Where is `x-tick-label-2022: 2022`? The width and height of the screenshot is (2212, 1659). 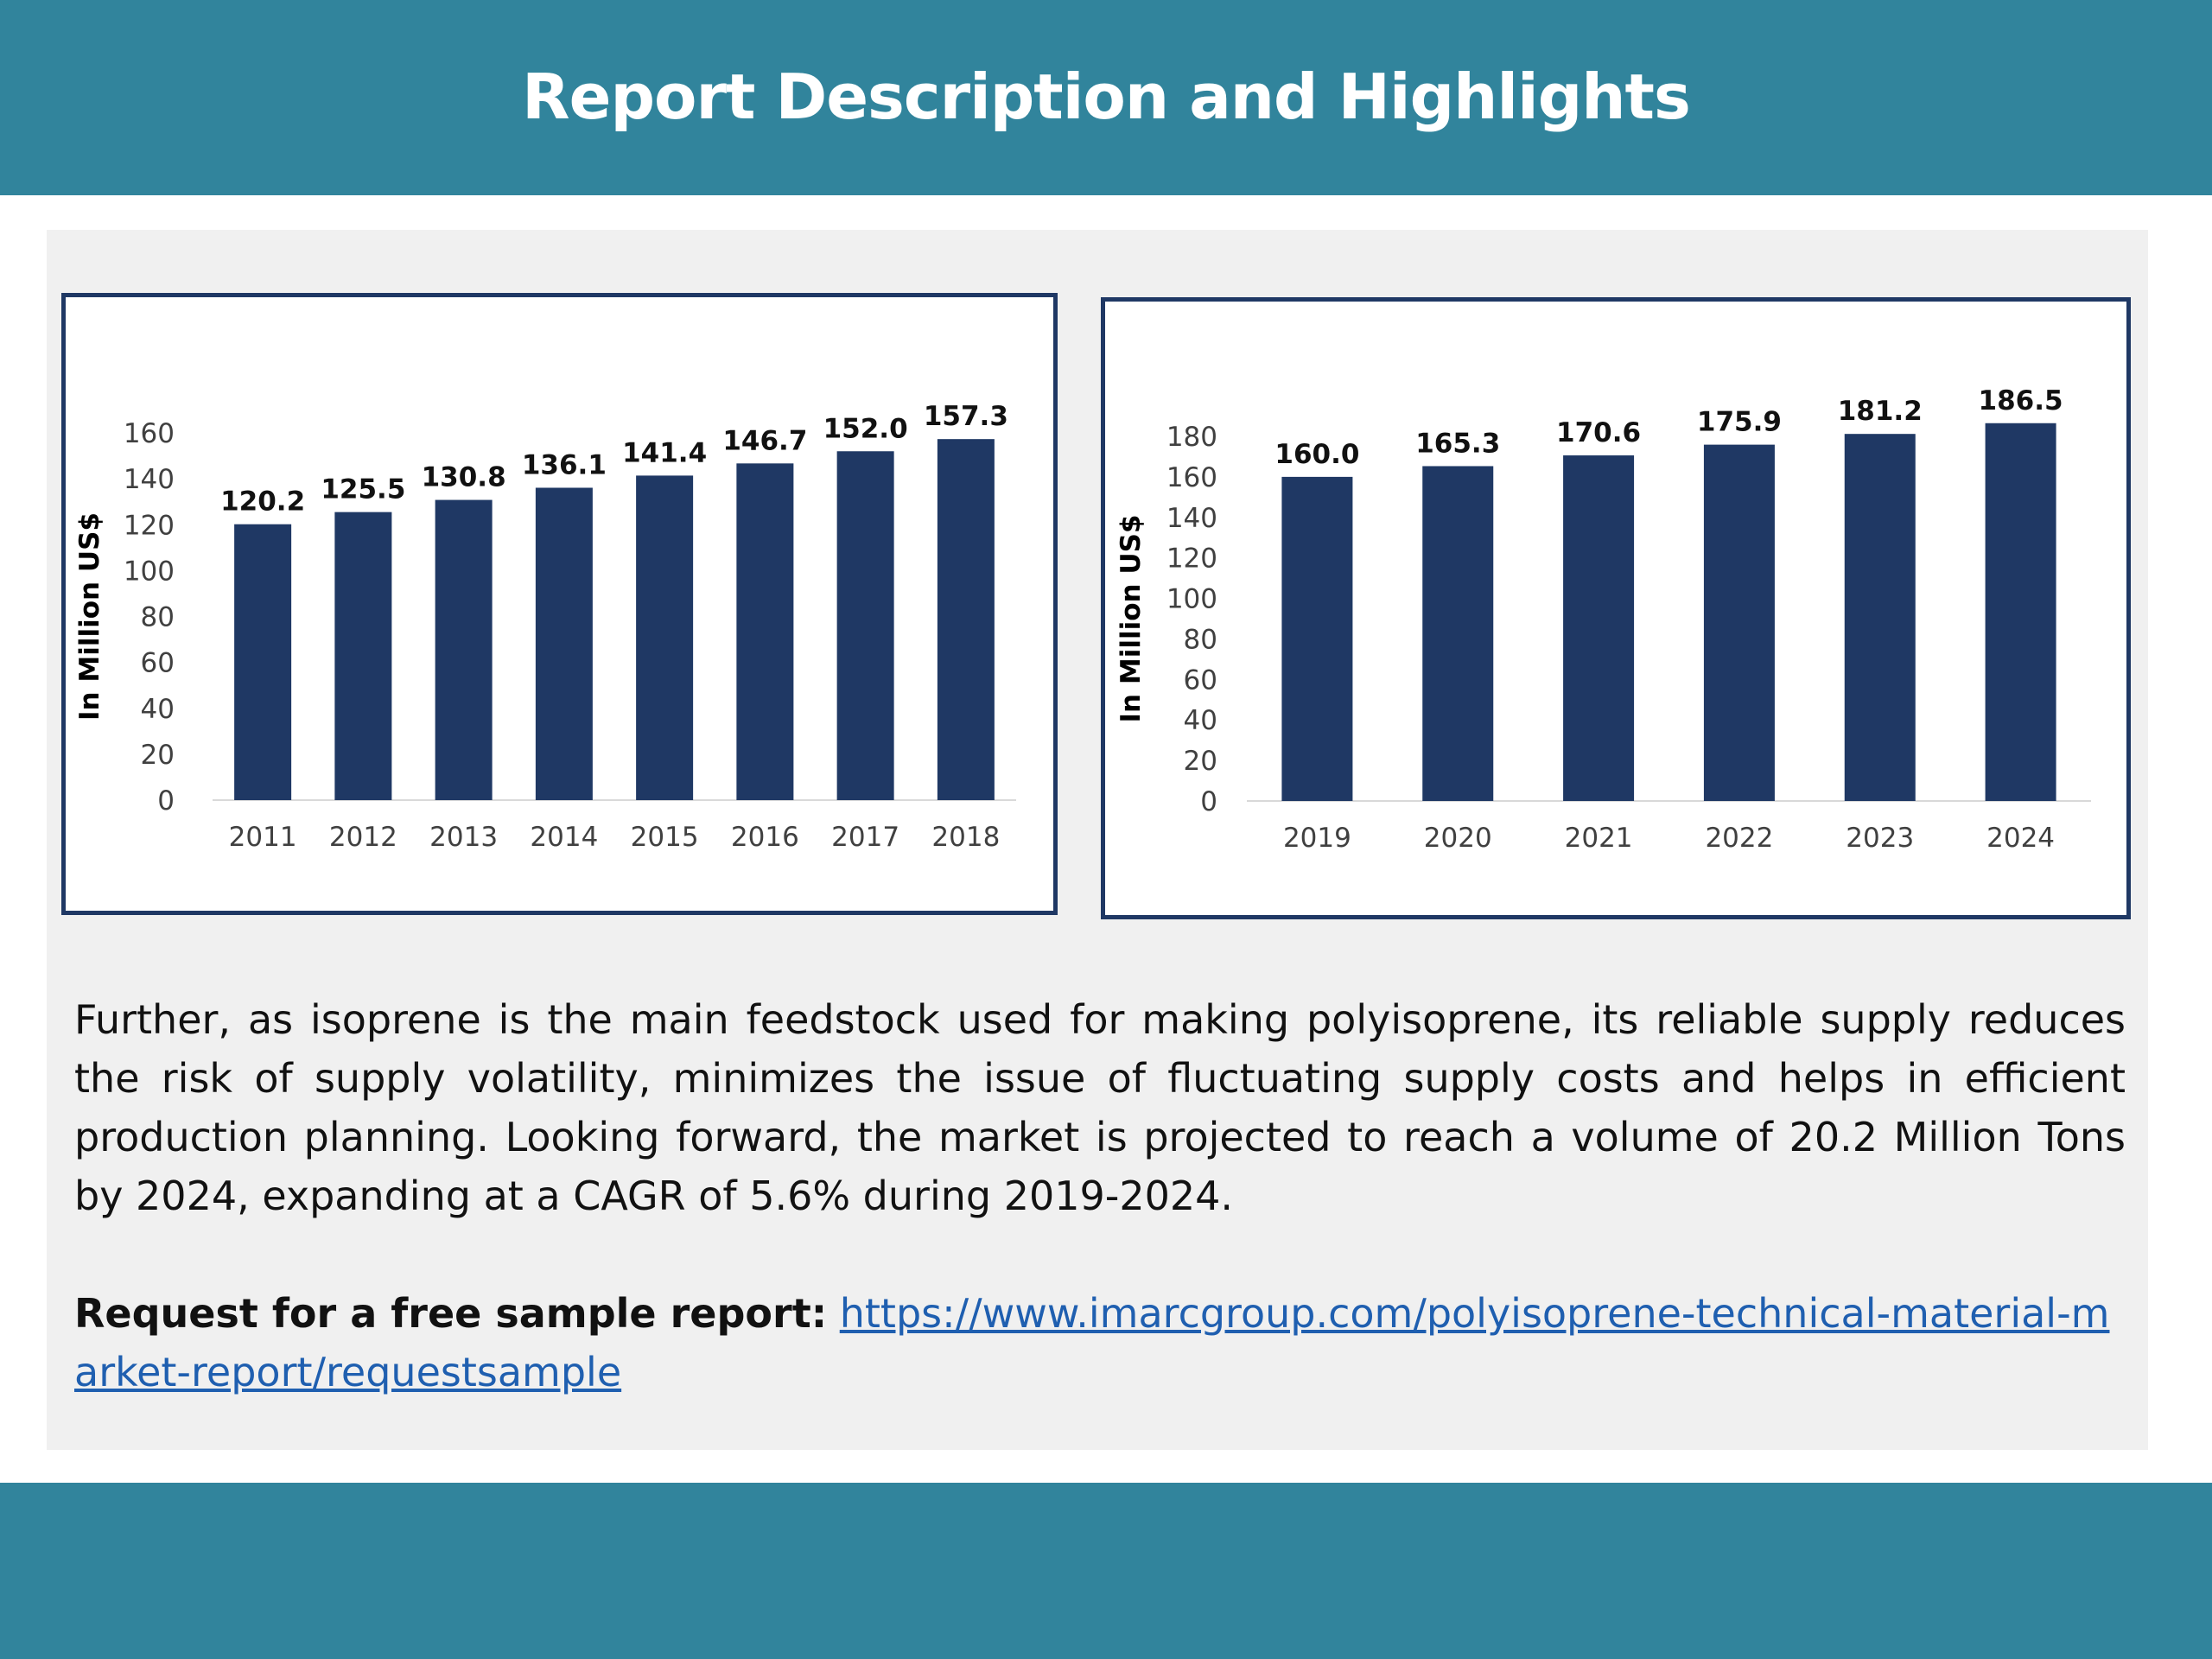 x-tick-label-2022: 2022 is located at coordinates (1739, 838).